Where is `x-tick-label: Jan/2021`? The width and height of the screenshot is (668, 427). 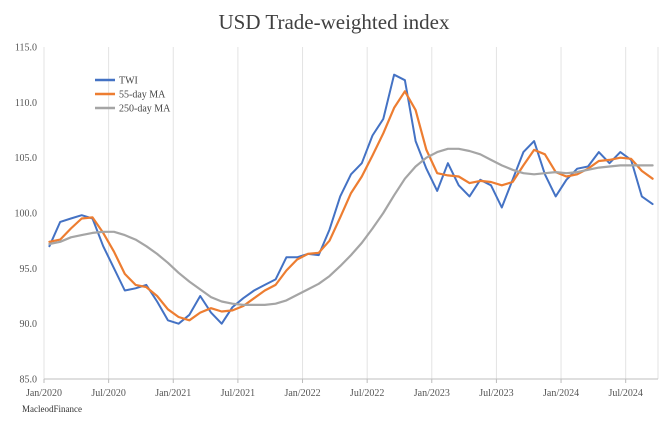 x-tick-label: Jan/2021 is located at coordinates (173, 393).